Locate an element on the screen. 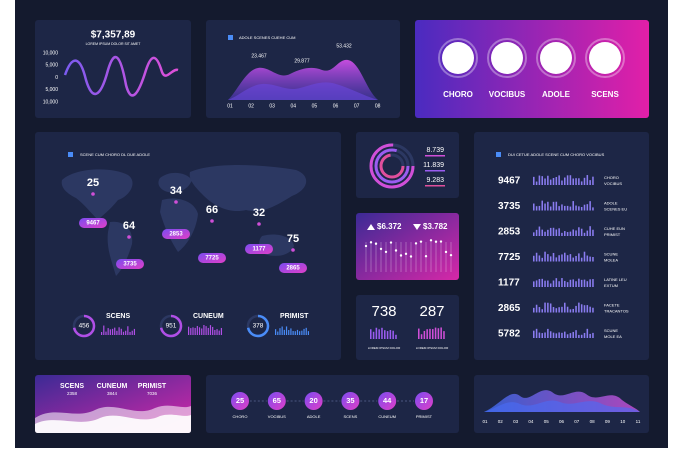  pin-value: 75 is located at coordinates (293, 239).